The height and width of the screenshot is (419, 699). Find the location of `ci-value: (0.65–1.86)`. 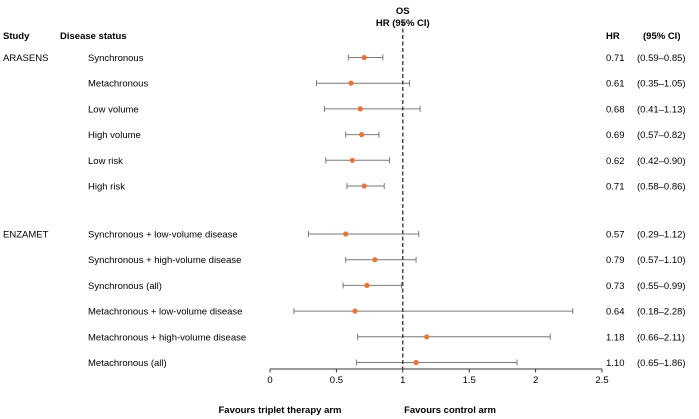

ci-value: (0.65–1.86) is located at coordinates (661, 363).